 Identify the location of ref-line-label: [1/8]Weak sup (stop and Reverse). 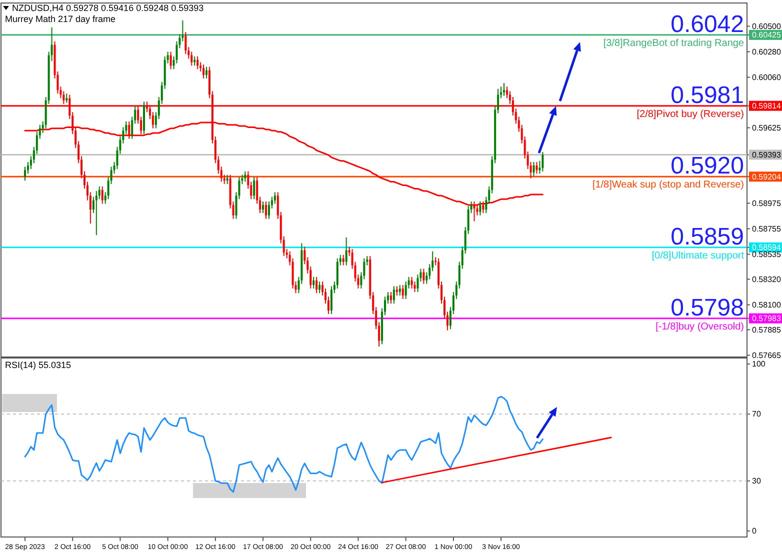
(668, 185).